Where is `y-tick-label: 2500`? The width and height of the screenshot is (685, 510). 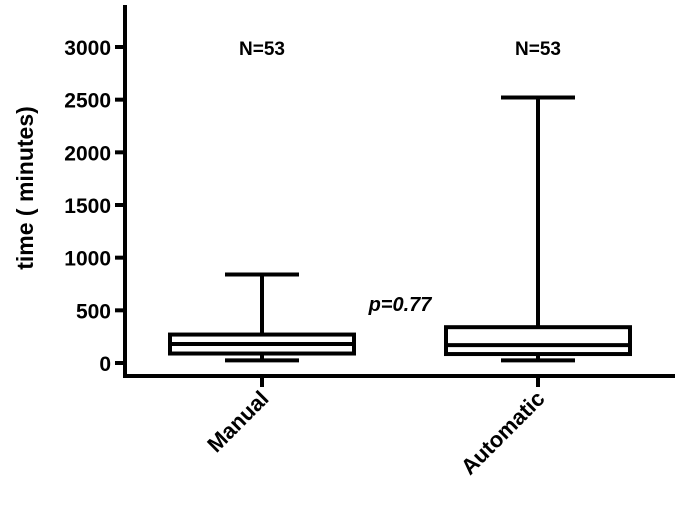 y-tick-label: 2500 is located at coordinates (87, 101).